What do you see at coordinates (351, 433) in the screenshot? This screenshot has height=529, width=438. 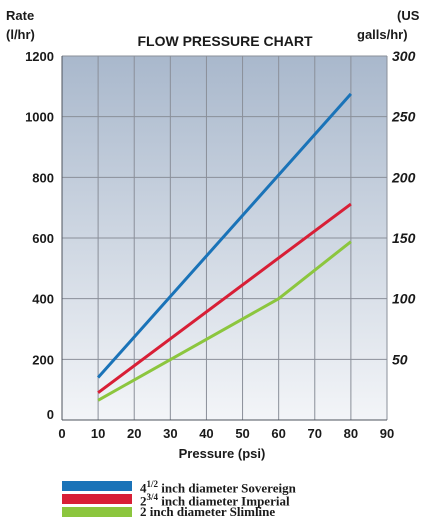 I see `x-tick-label: 80` at bounding box center [351, 433].